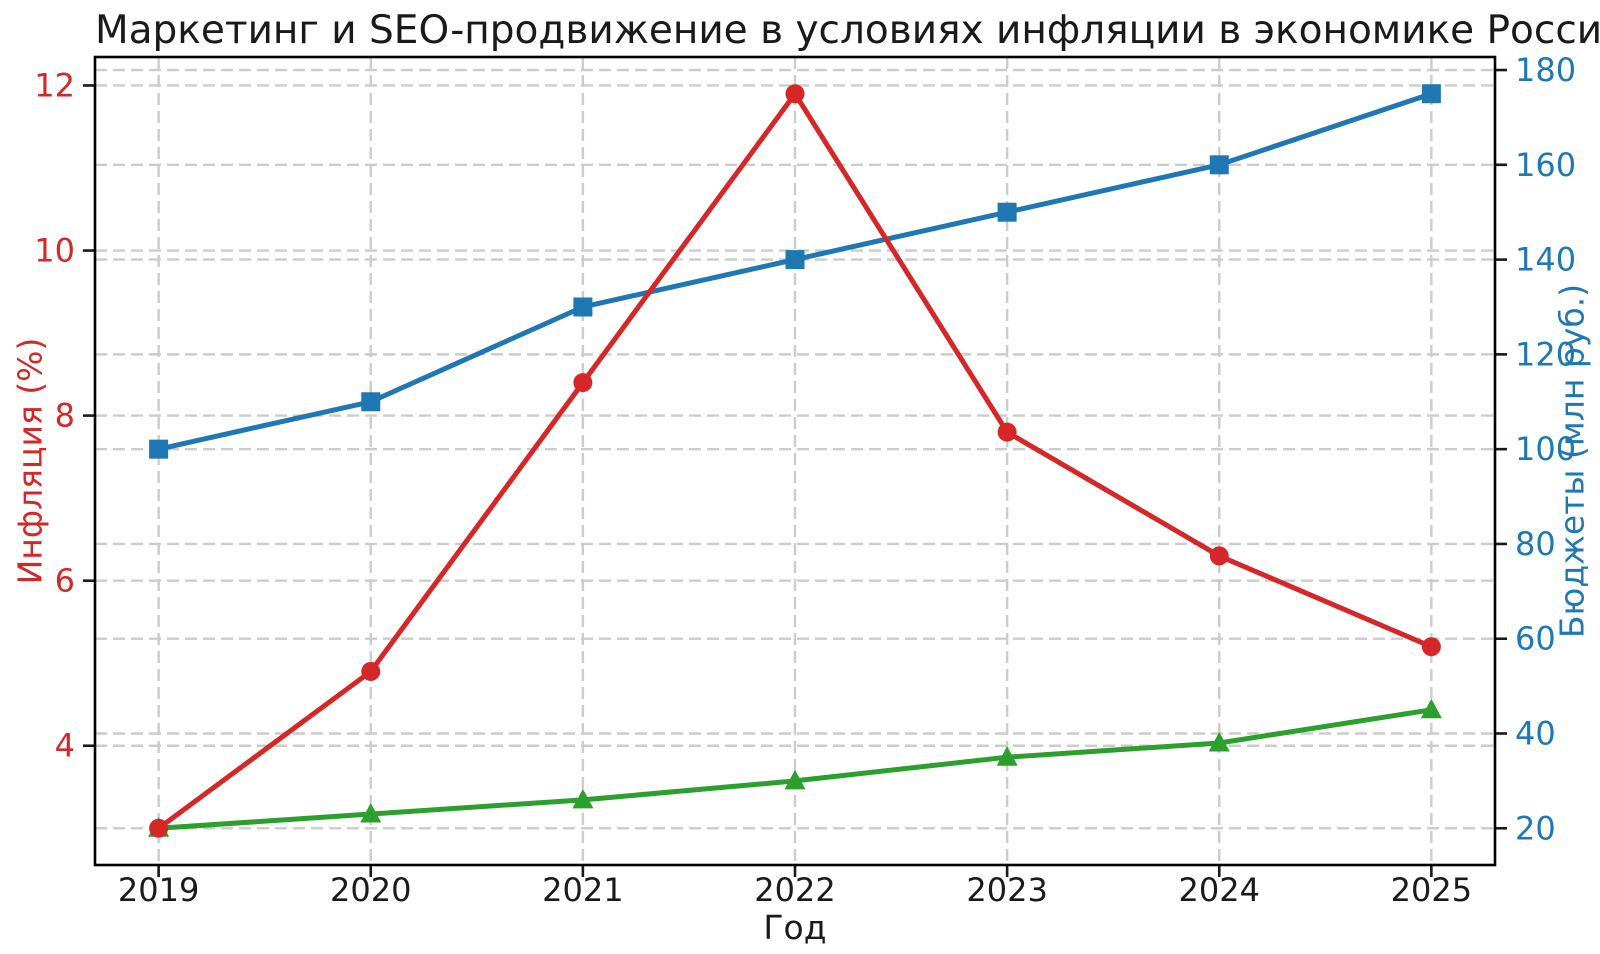  Describe the element at coordinates (1007, 432) in the screenshot. I see `inflation-point-2023` at that location.